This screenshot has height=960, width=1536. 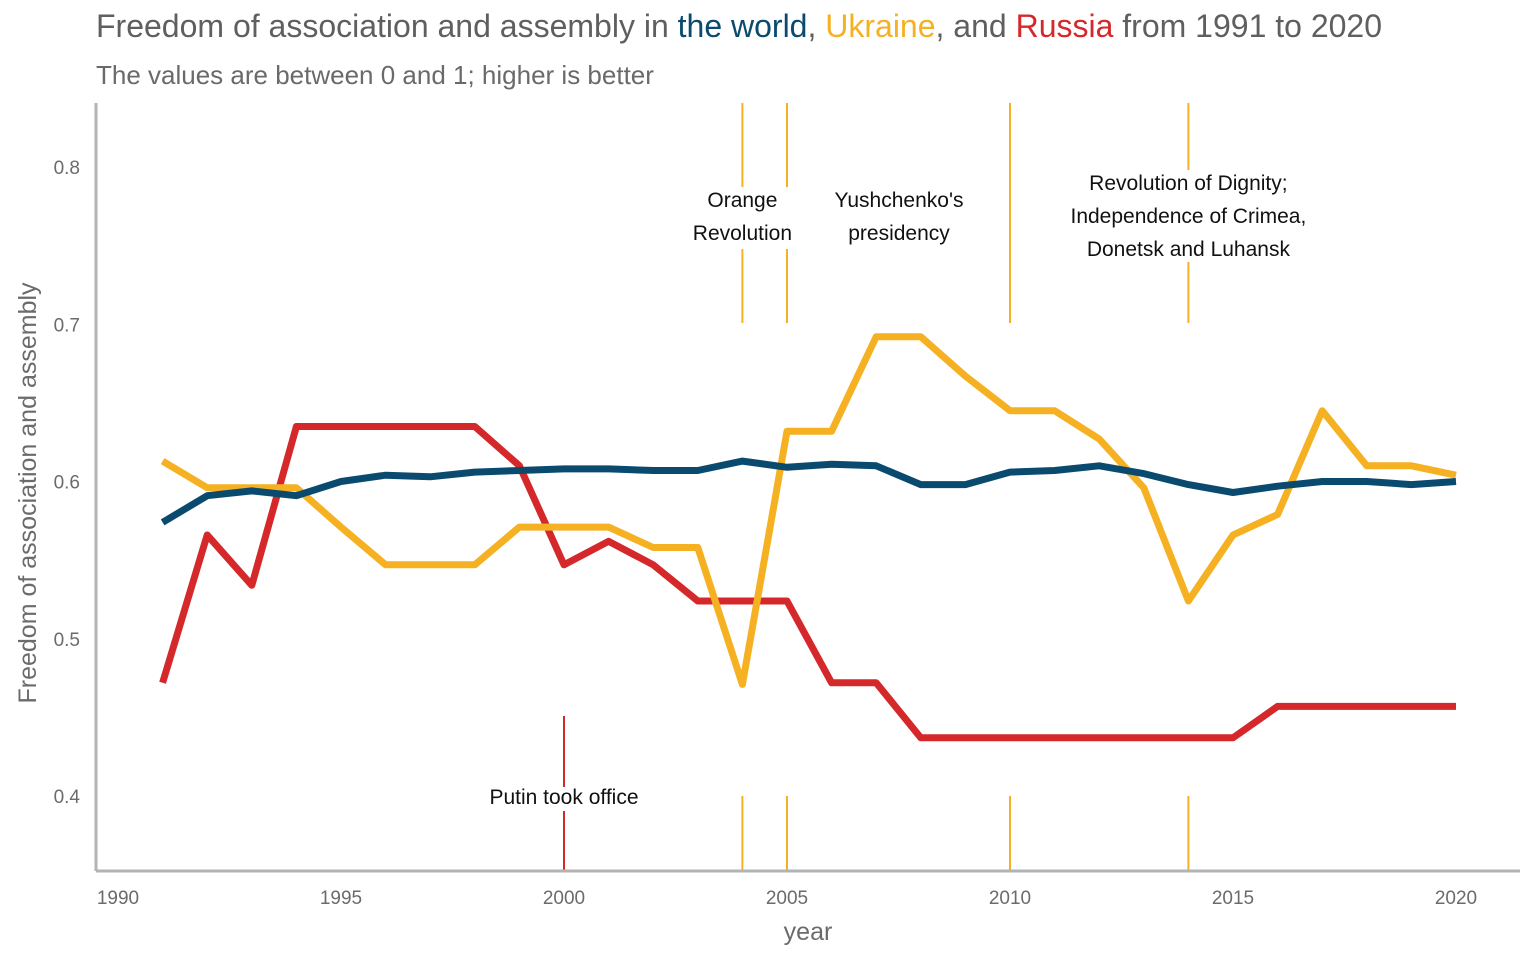 I want to click on x-tick-label: 2015, so click(x=1233, y=898).